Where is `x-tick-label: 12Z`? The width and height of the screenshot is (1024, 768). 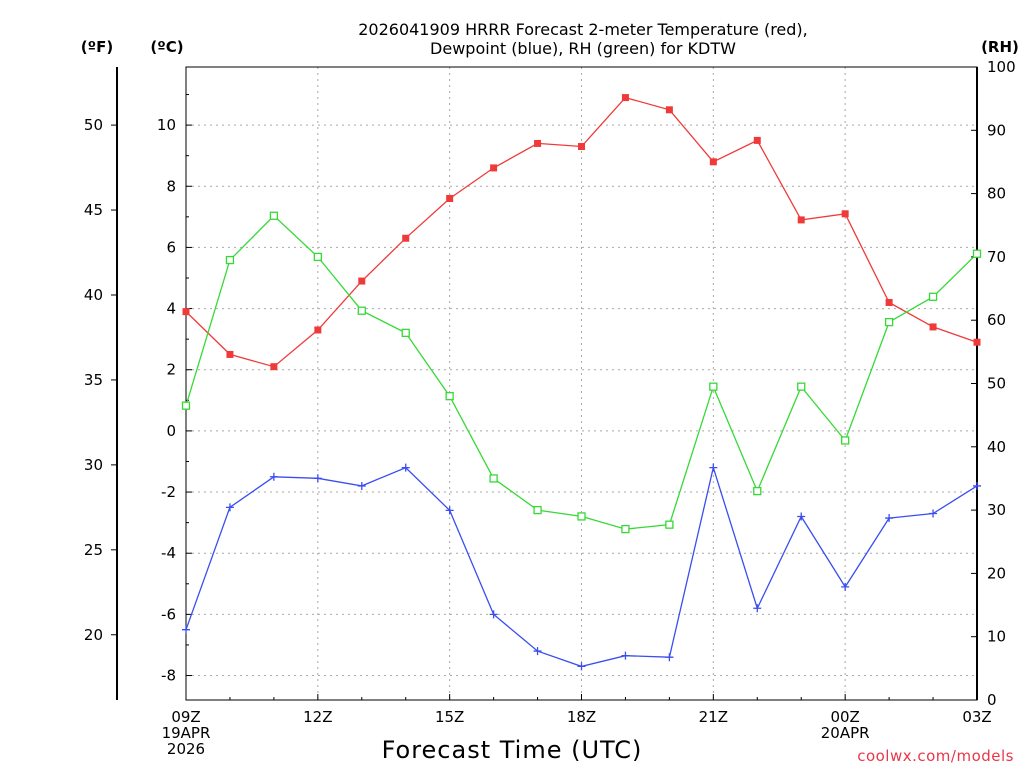 x-tick-label: 12Z is located at coordinates (317, 717).